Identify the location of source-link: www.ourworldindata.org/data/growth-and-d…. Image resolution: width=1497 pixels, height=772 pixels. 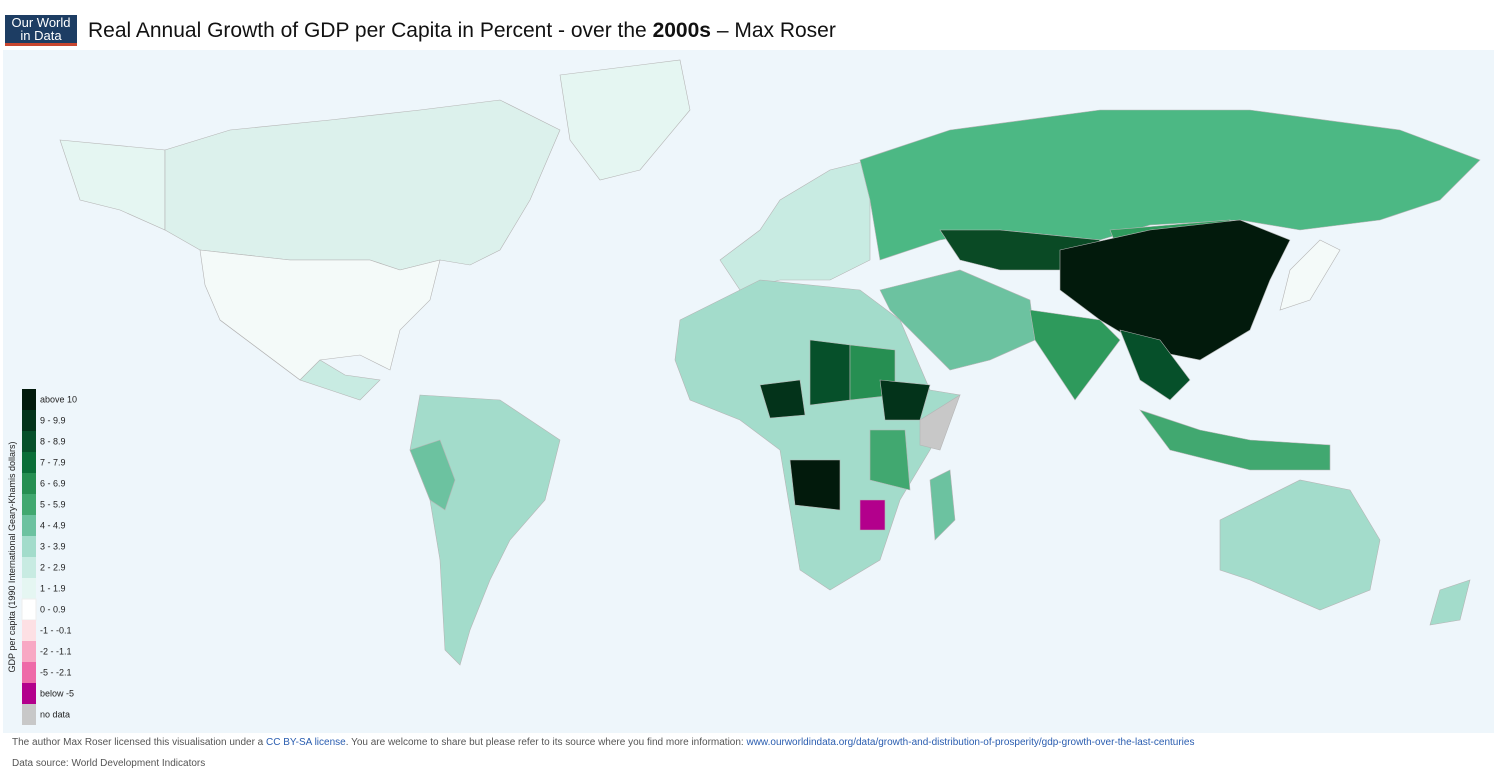
(970, 742).